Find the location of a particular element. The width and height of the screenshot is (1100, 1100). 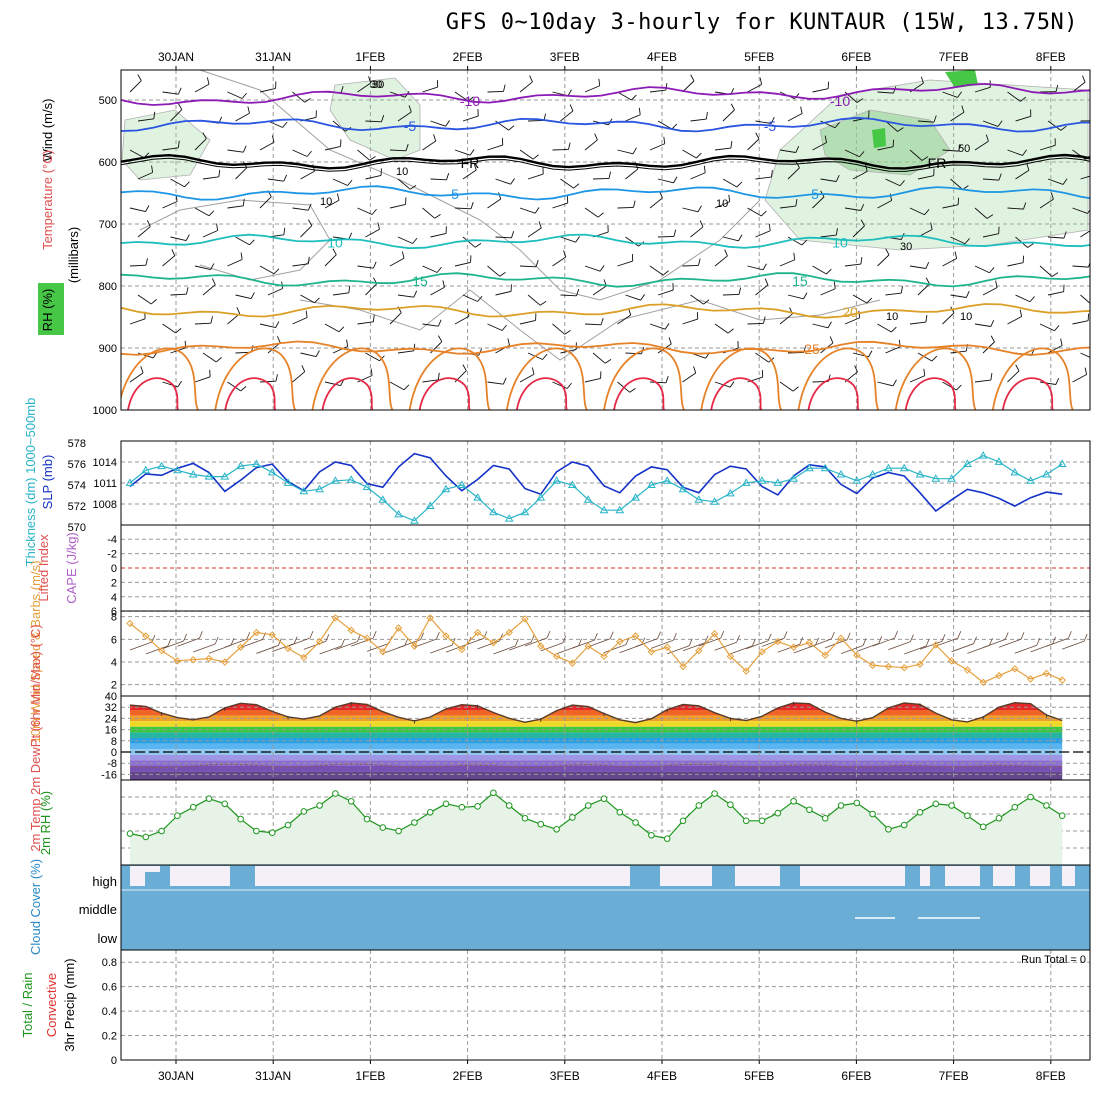

li-tick-label: 2 is located at coordinates (114, 583).